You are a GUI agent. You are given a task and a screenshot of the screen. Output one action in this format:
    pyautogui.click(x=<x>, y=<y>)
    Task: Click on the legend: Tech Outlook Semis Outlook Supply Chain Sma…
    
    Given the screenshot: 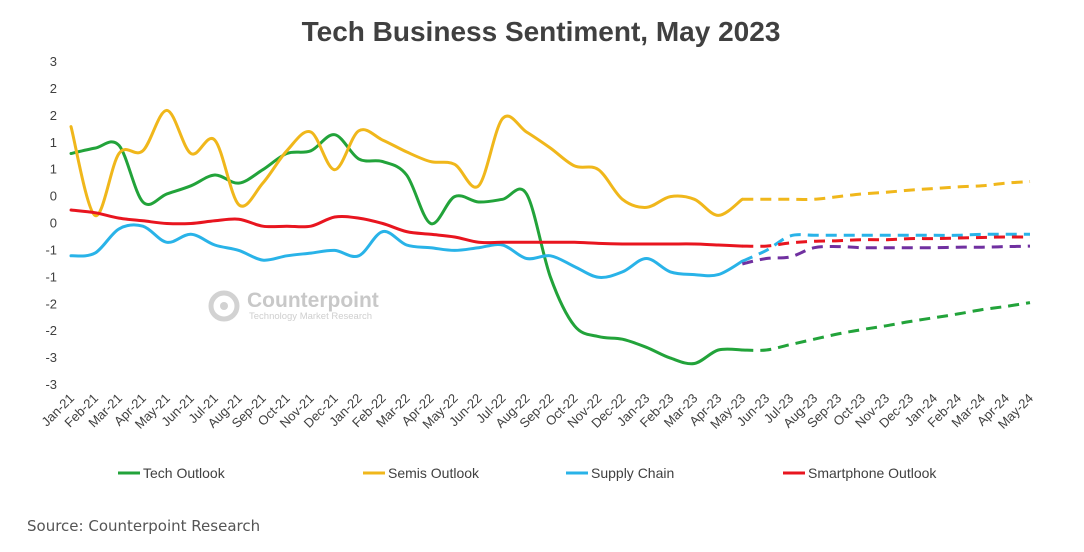 What is the action you would take?
    pyautogui.click(x=527, y=473)
    